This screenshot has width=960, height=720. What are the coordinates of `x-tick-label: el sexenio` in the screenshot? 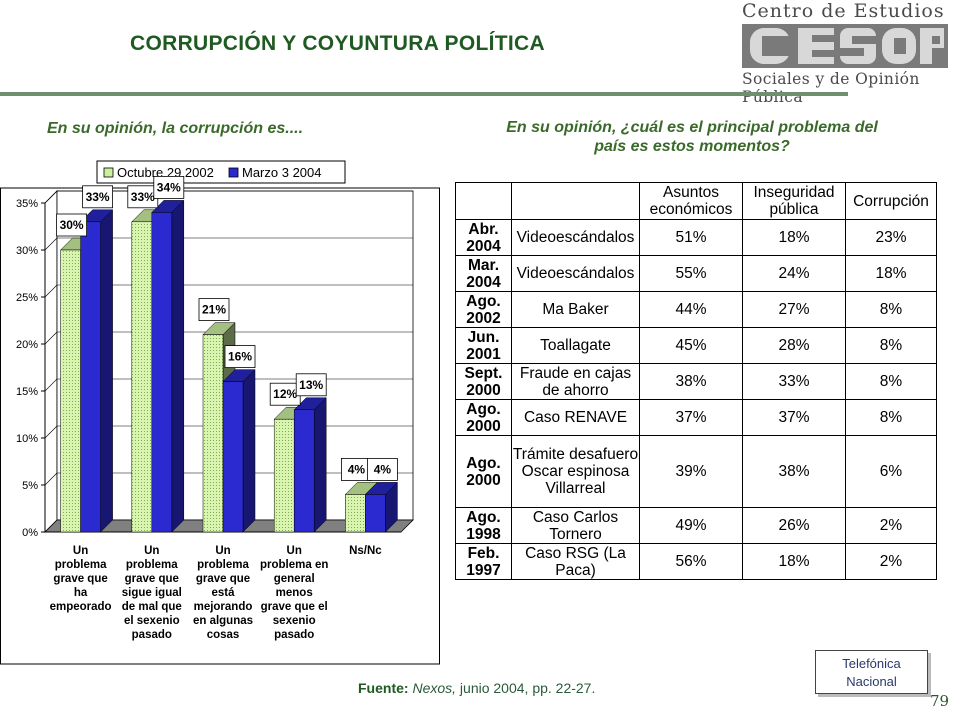 It's located at (152, 621).